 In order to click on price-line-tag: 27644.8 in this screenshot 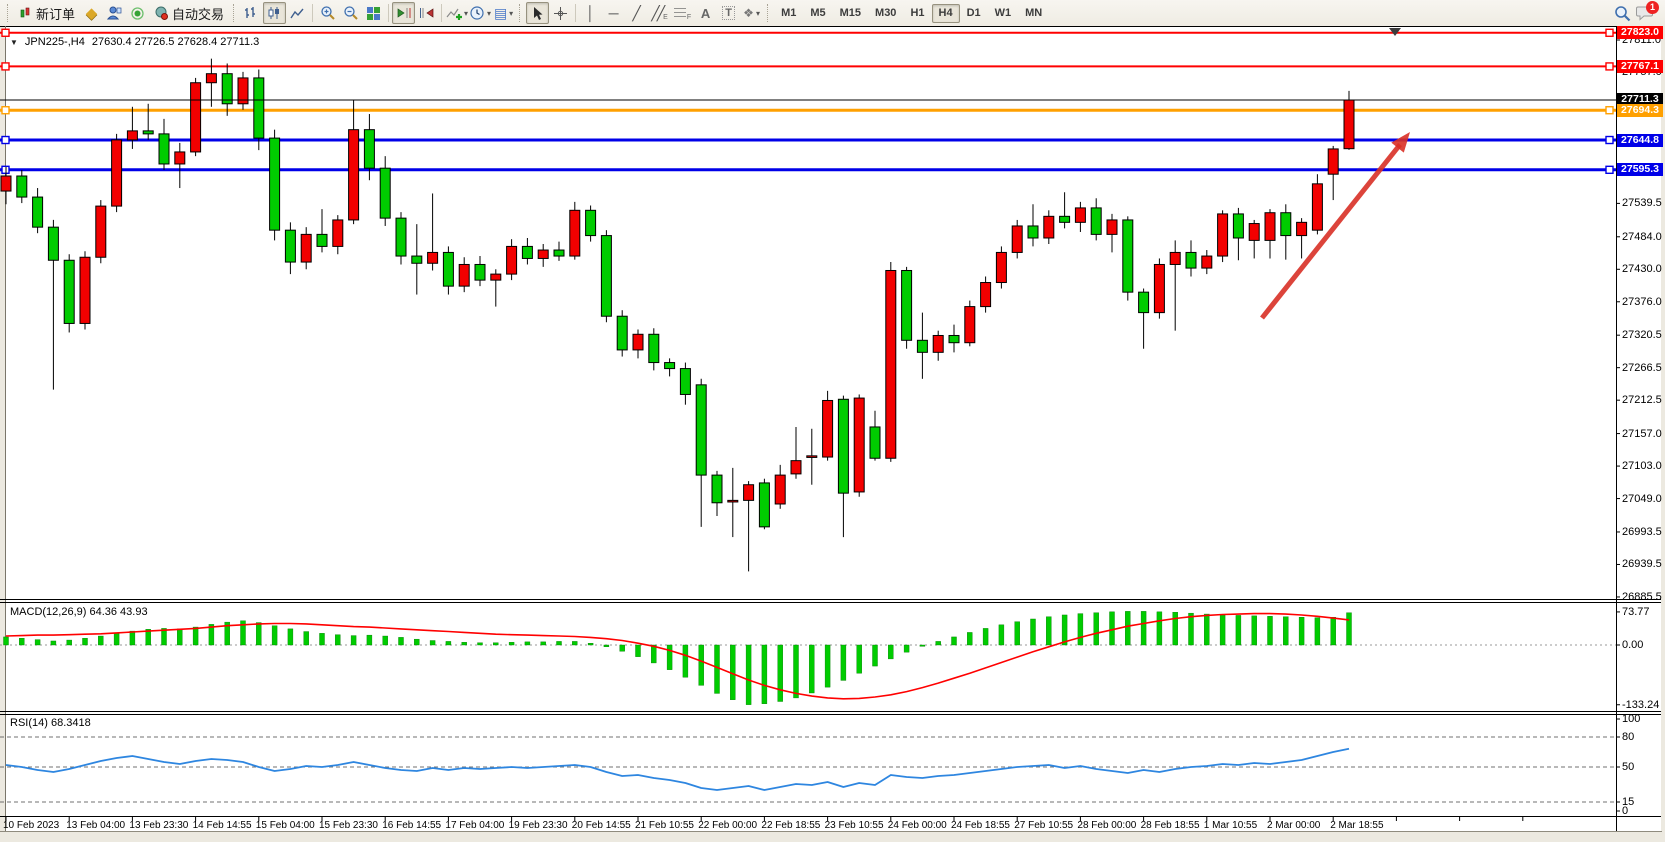, I will do `click(1640, 140)`.